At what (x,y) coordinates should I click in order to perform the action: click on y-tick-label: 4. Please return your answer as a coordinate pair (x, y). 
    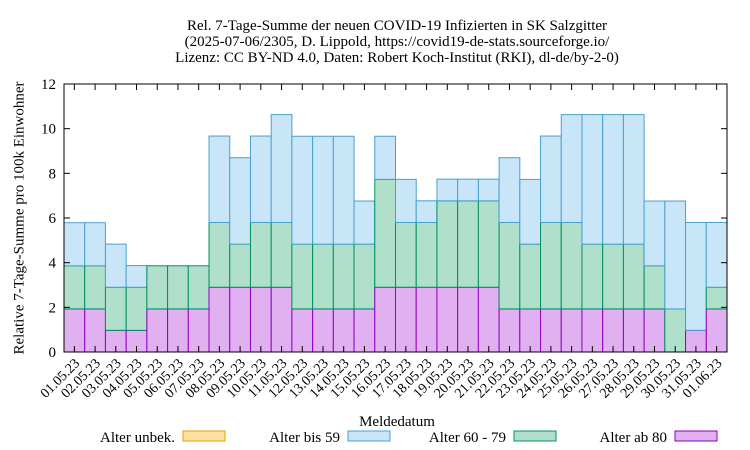
    Looking at the image, I should click on (53, 264).